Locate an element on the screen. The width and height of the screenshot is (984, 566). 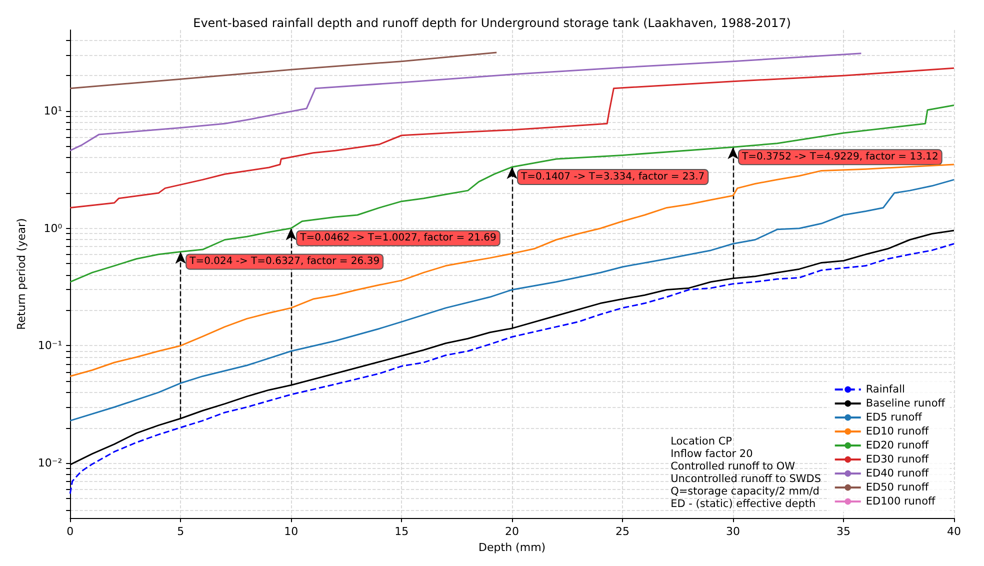
x-tick-label: 25 is located at coordinates (623, 531).